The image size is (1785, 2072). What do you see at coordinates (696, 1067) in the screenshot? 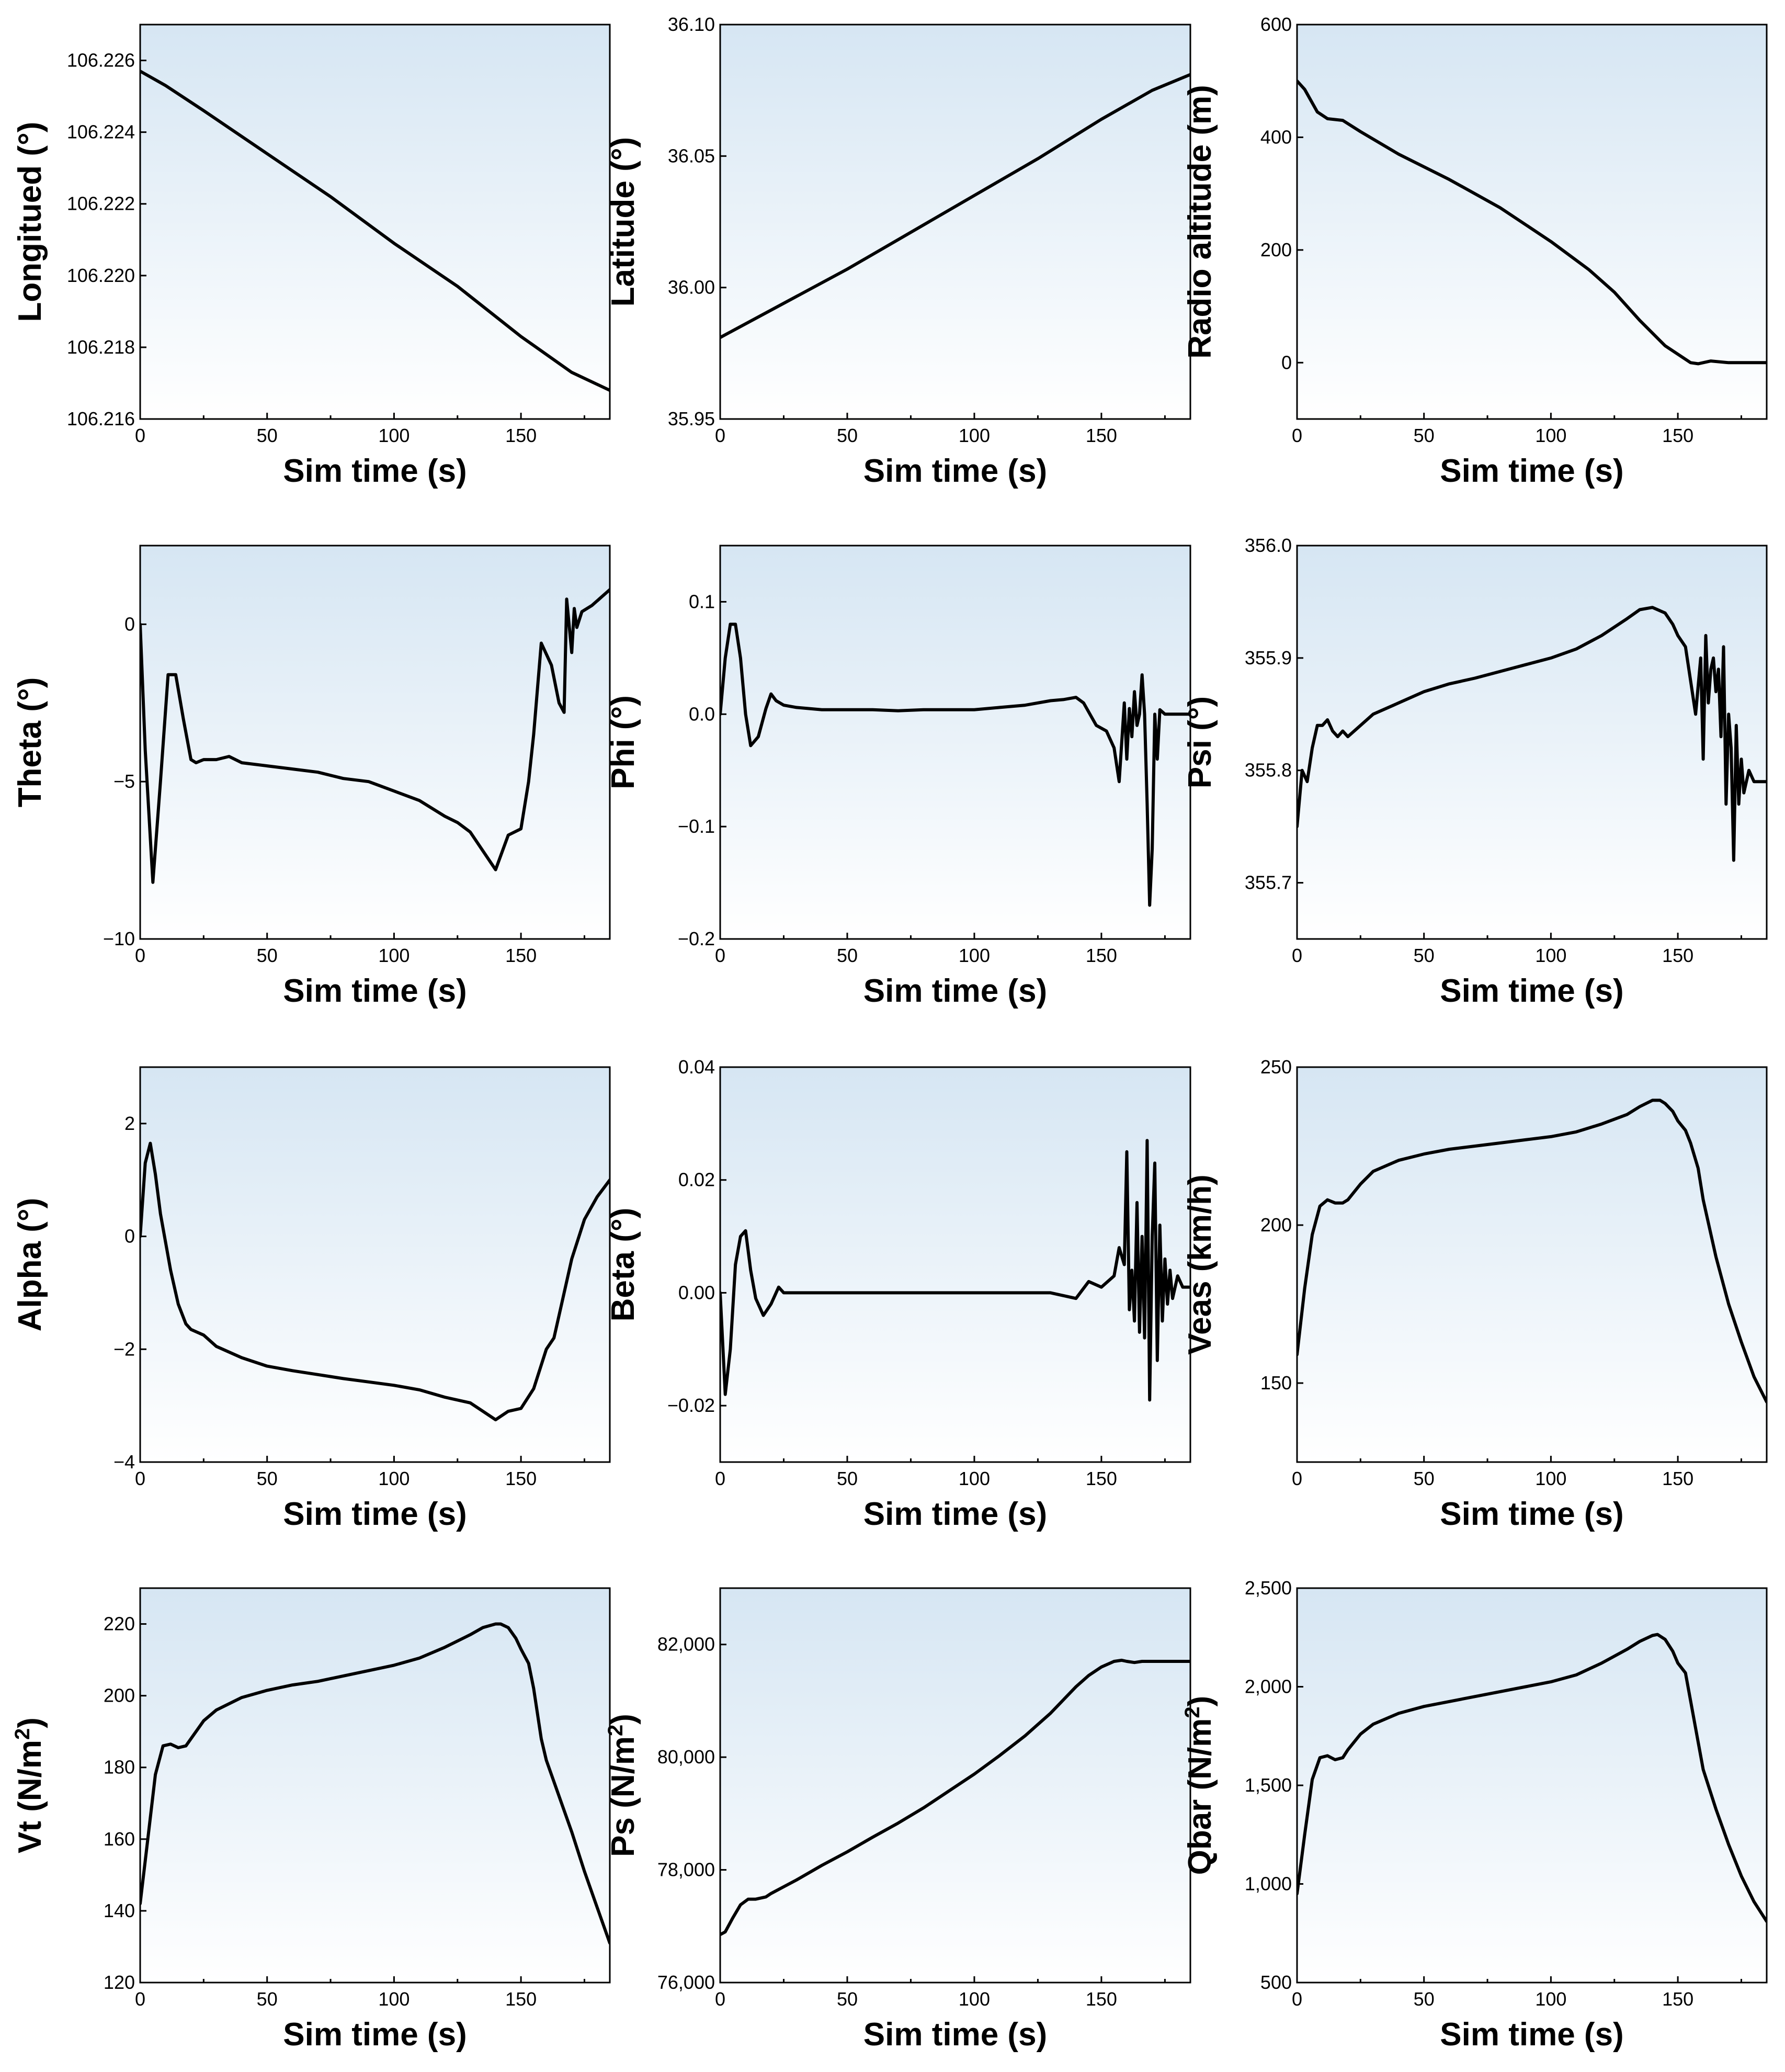
I see `y-tick-label: 0.04` at bounding box center [696, 1067].